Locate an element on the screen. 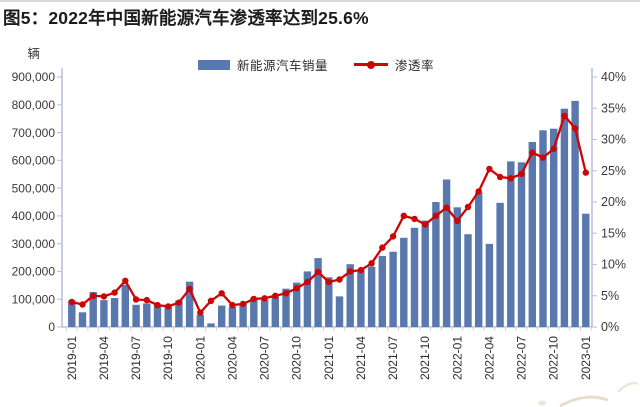  x-axis-tick-label: 2020-10 is located at coordinates (297, 358).